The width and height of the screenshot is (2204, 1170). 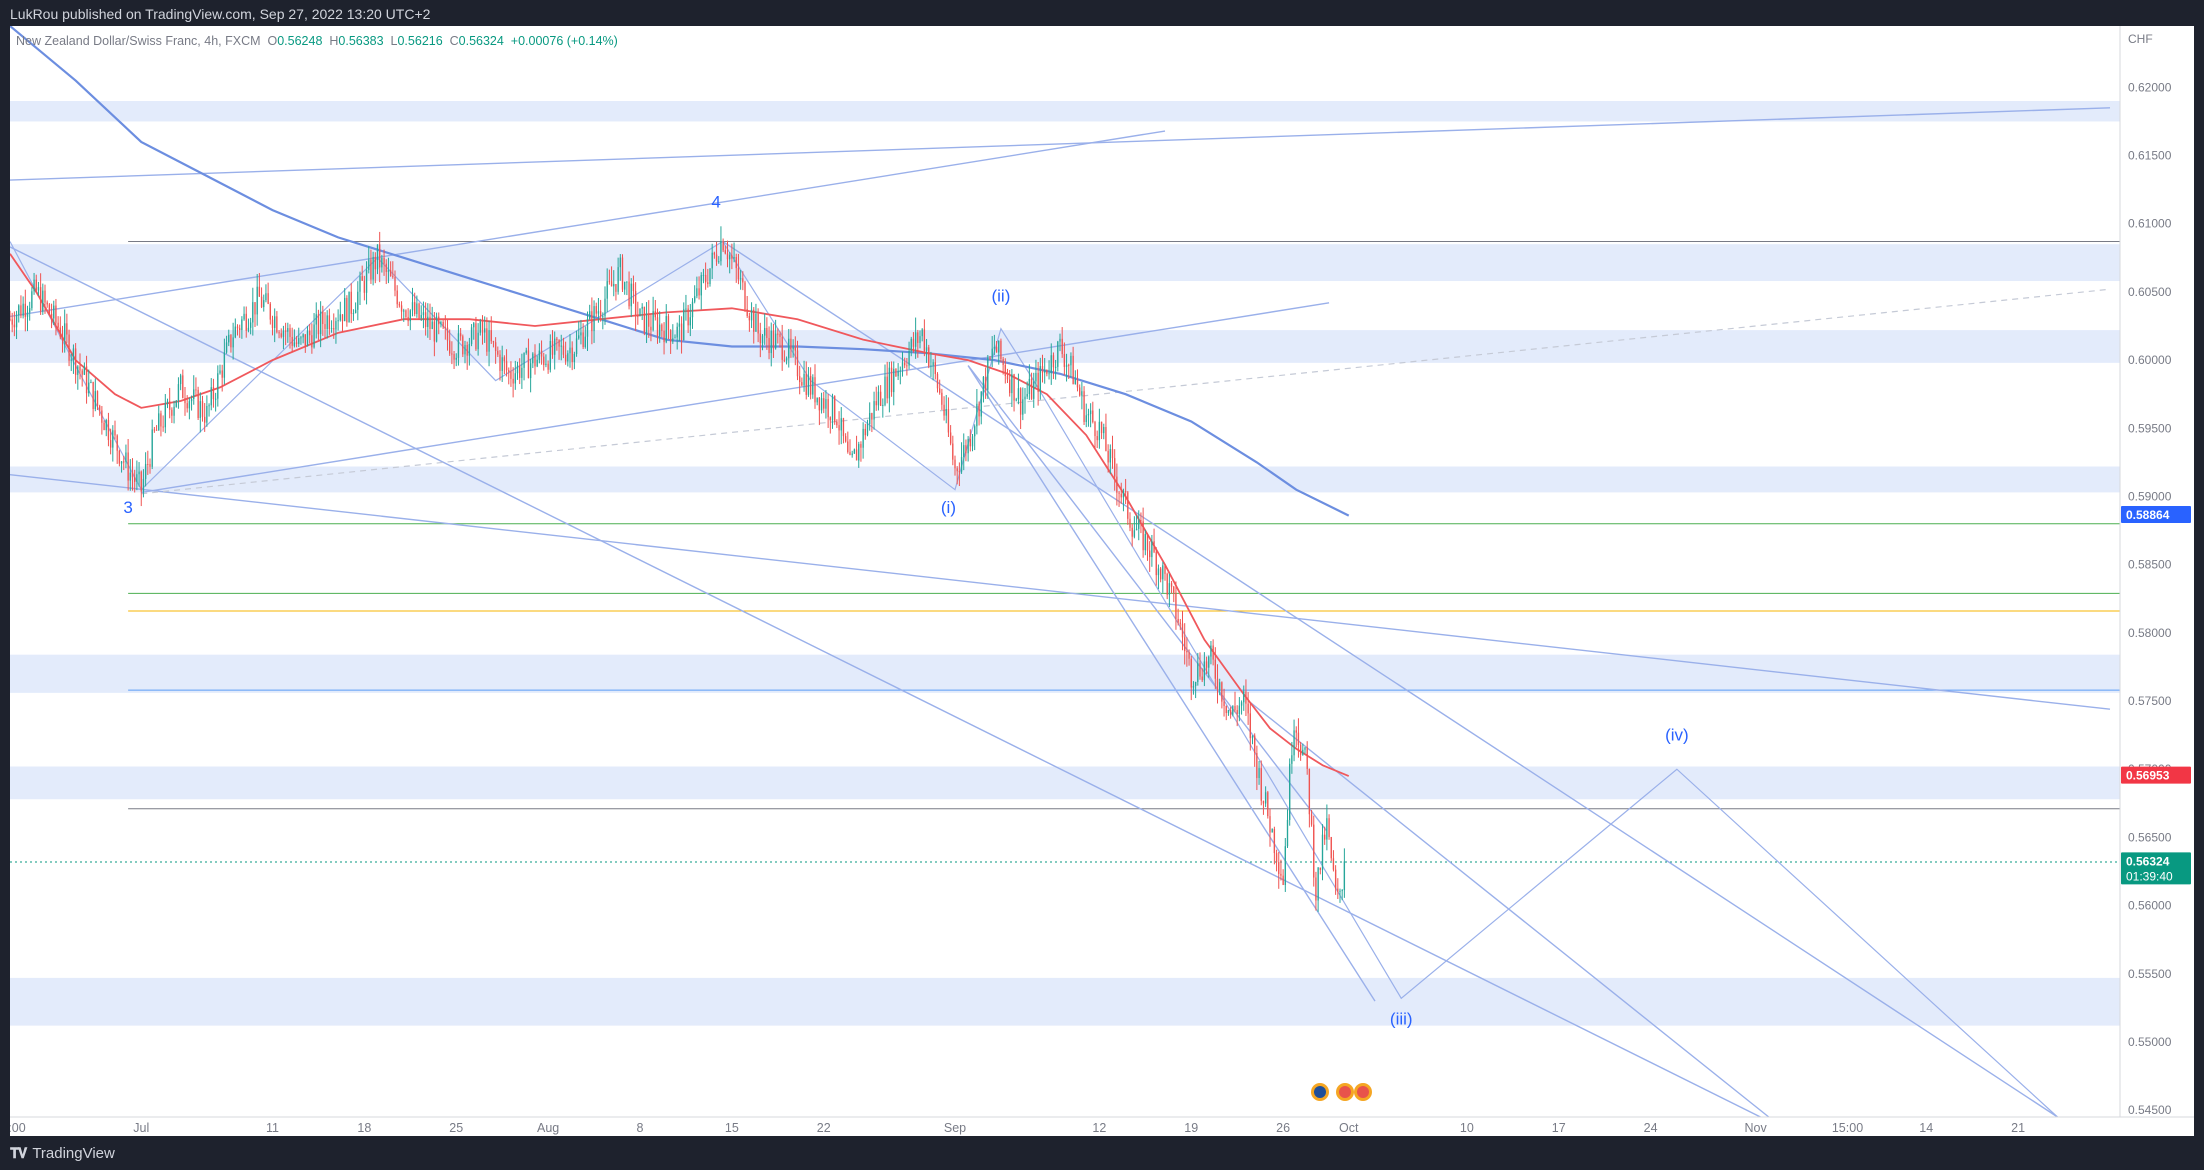 What do you see at coordinates (73, 1153) in the screenshot?
I see `footer-brand: TradingView` at bounding box center [73, 1153].